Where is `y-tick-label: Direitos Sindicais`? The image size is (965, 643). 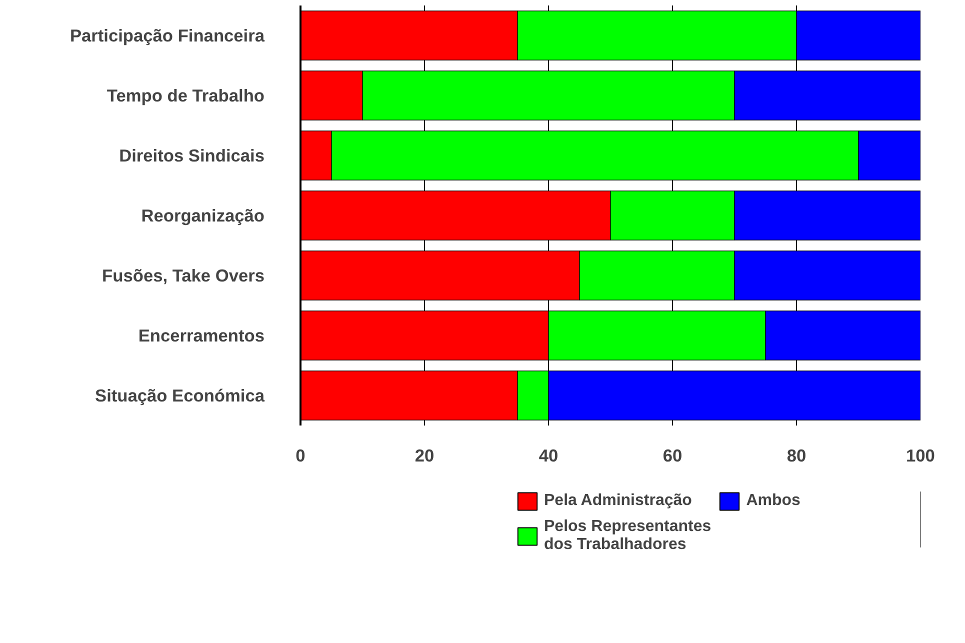 y-tick-label: Direitos Sindicais is located at coordinates (192, 156).